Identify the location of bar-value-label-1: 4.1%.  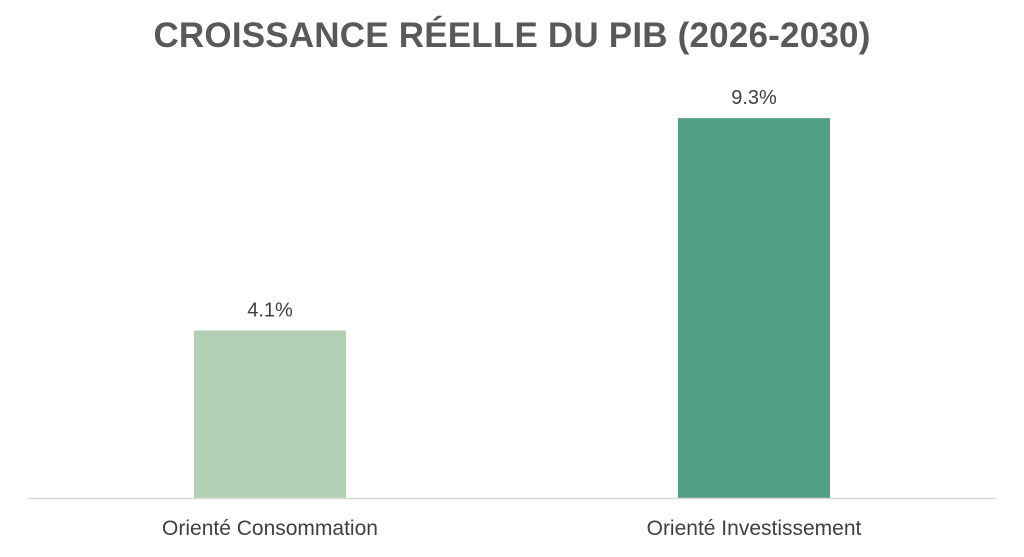
(270, 311).